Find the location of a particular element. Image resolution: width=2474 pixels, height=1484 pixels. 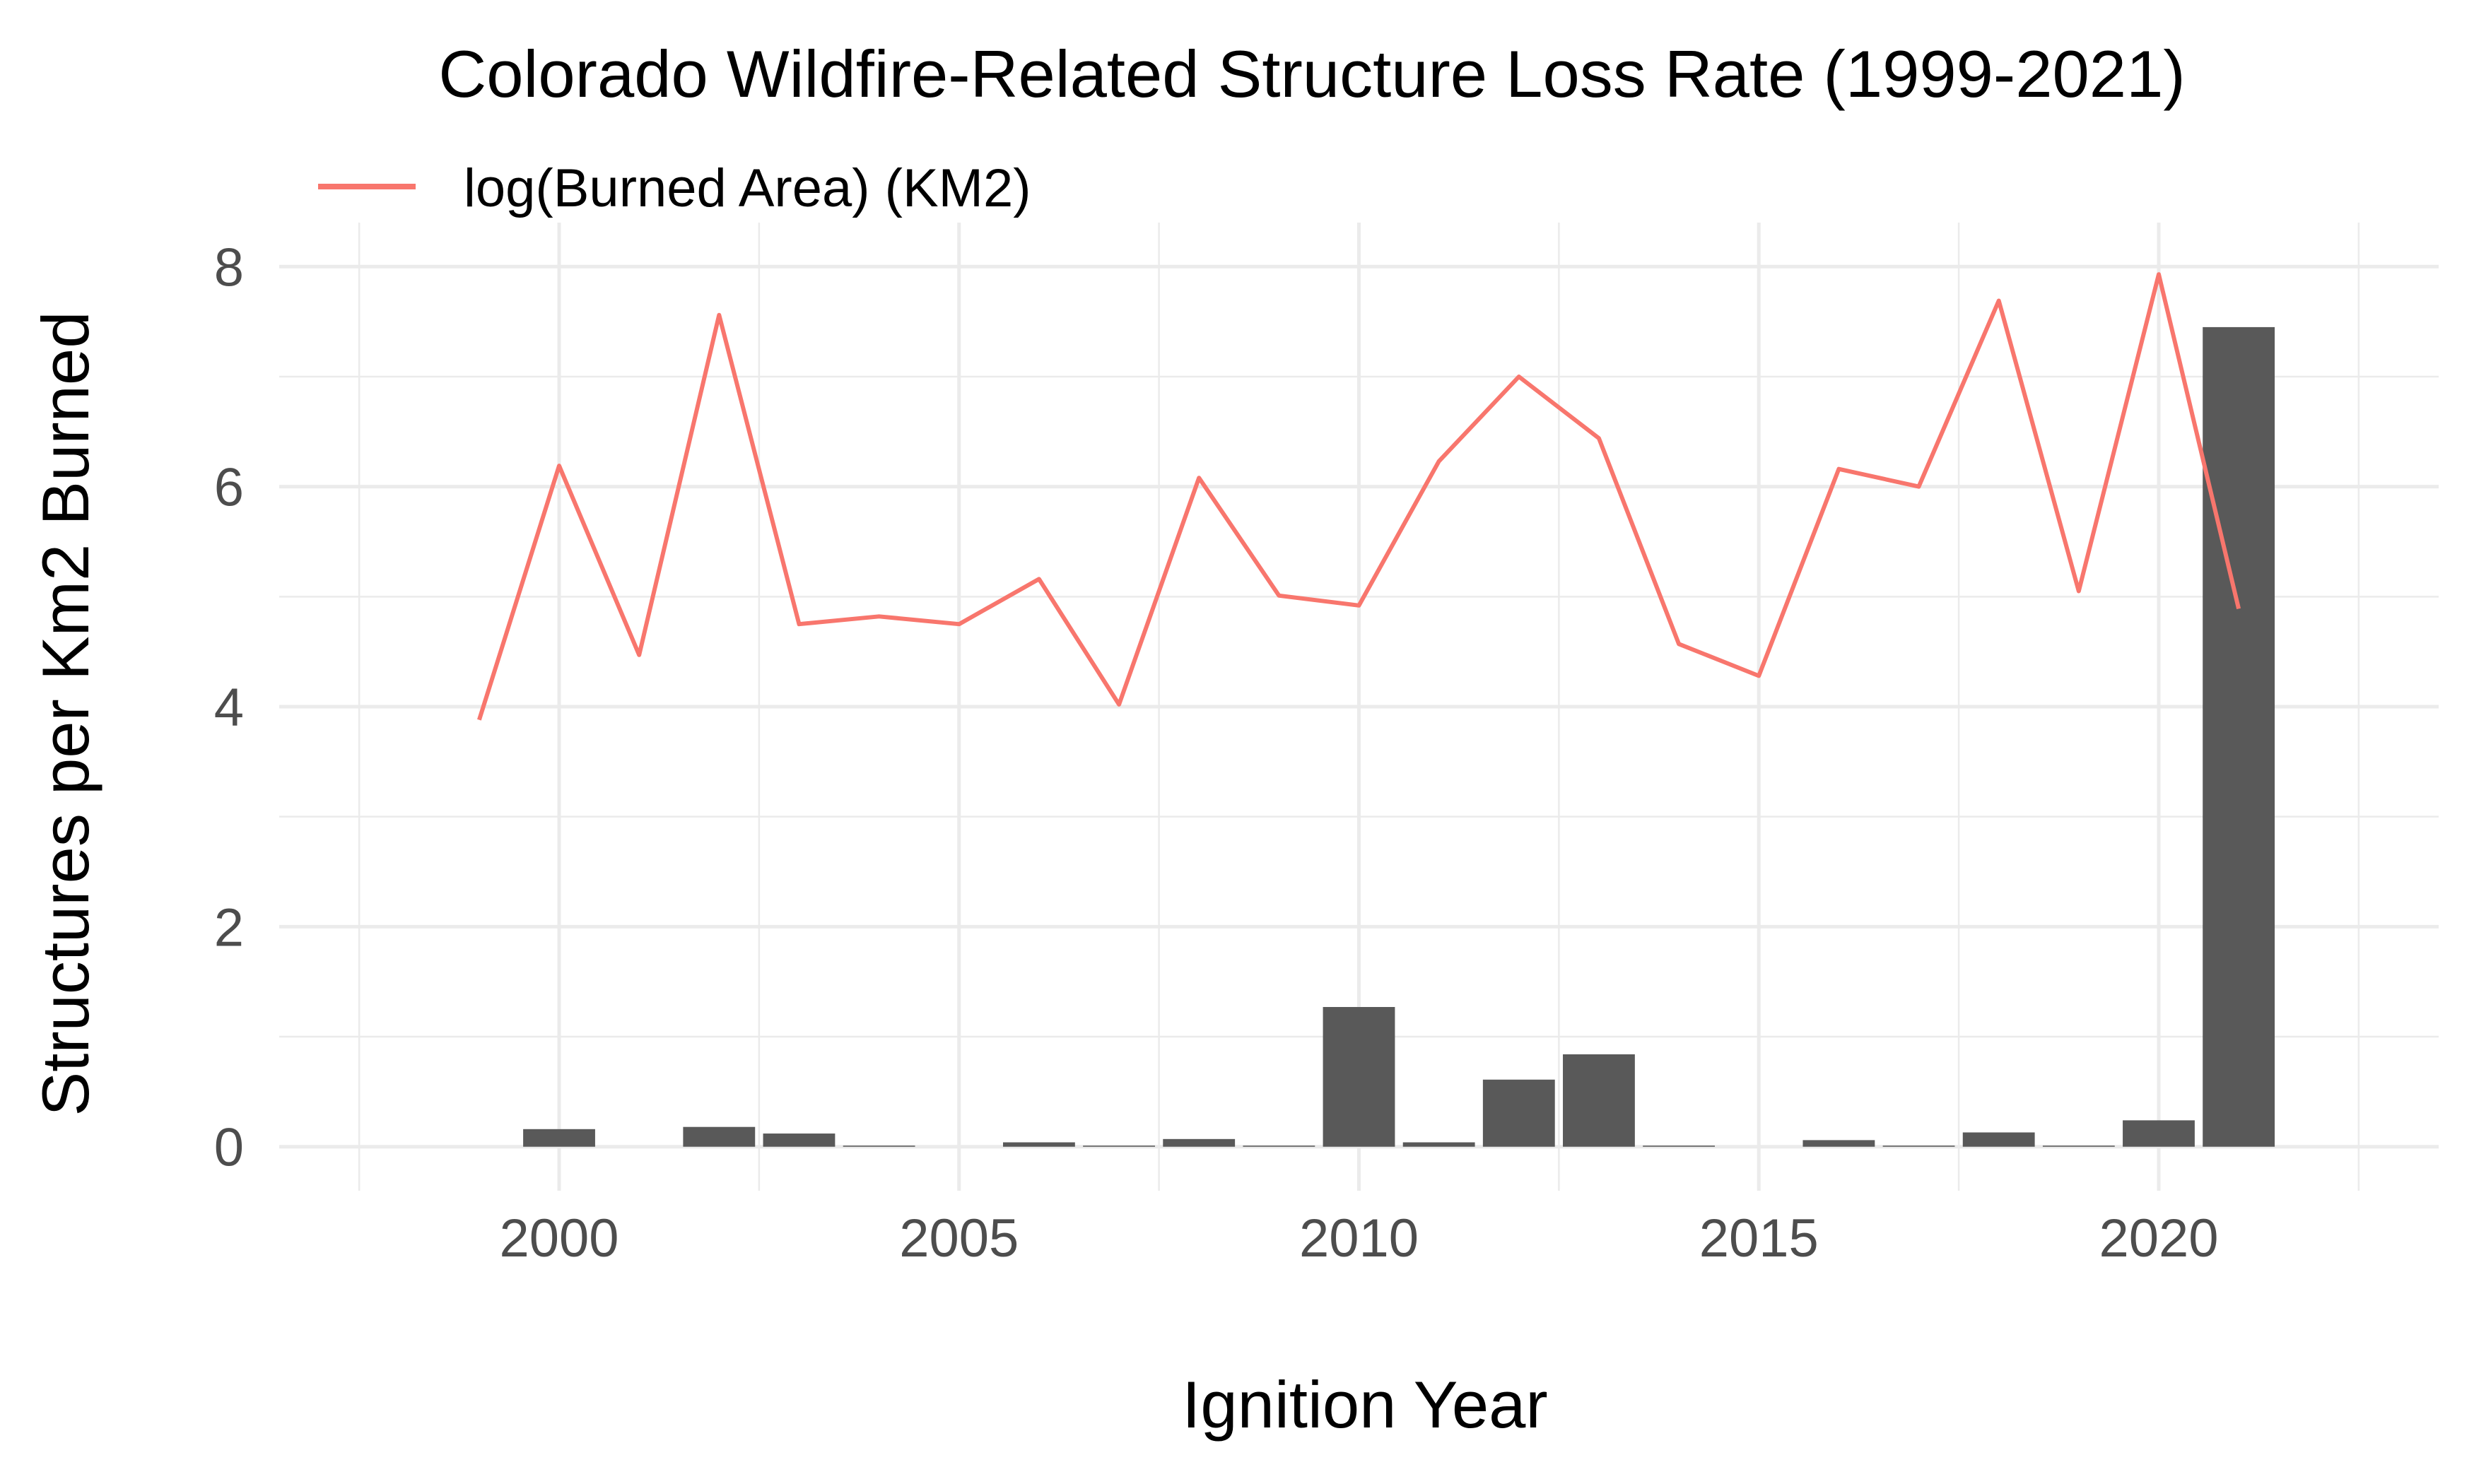

bar-2008 is located at coordinates (1199, 1142).